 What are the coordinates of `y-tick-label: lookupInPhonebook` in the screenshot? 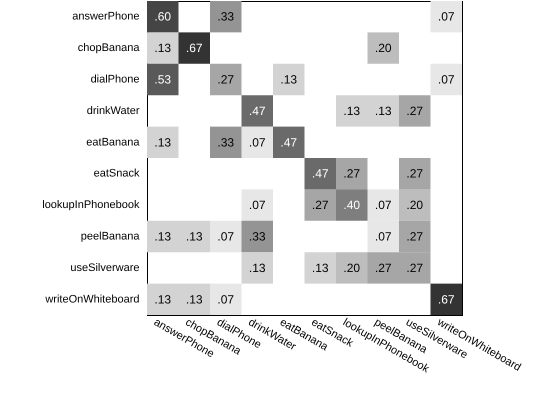 It's located at (91, 205).